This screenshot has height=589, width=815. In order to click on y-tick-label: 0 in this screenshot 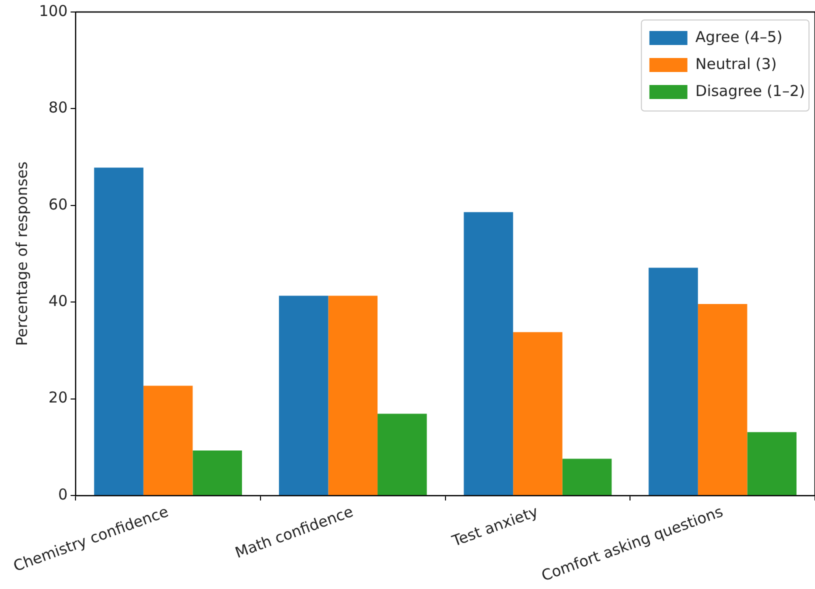, I will do `click(63, 494)`.